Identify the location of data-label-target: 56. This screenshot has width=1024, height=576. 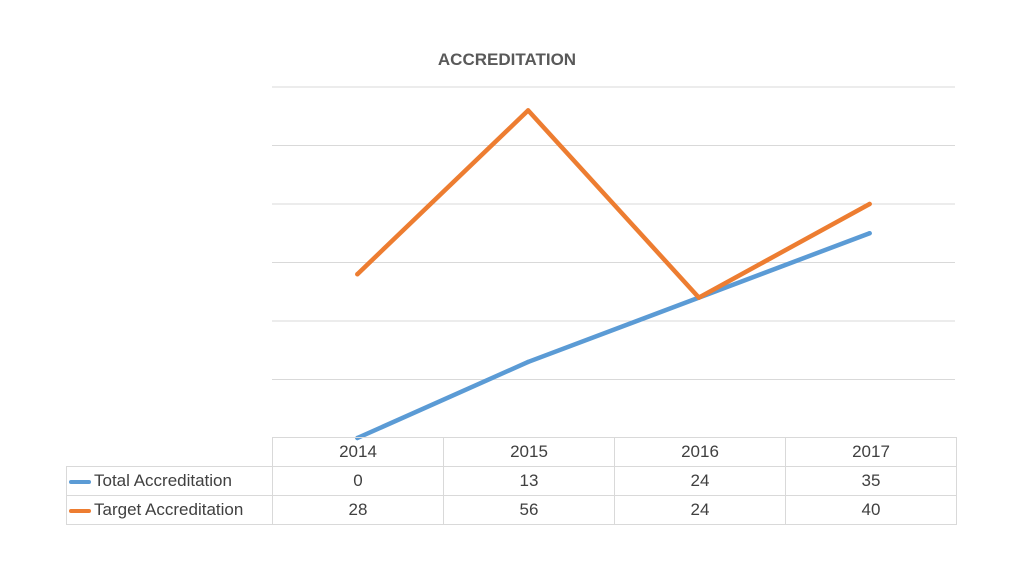
(529, 510).